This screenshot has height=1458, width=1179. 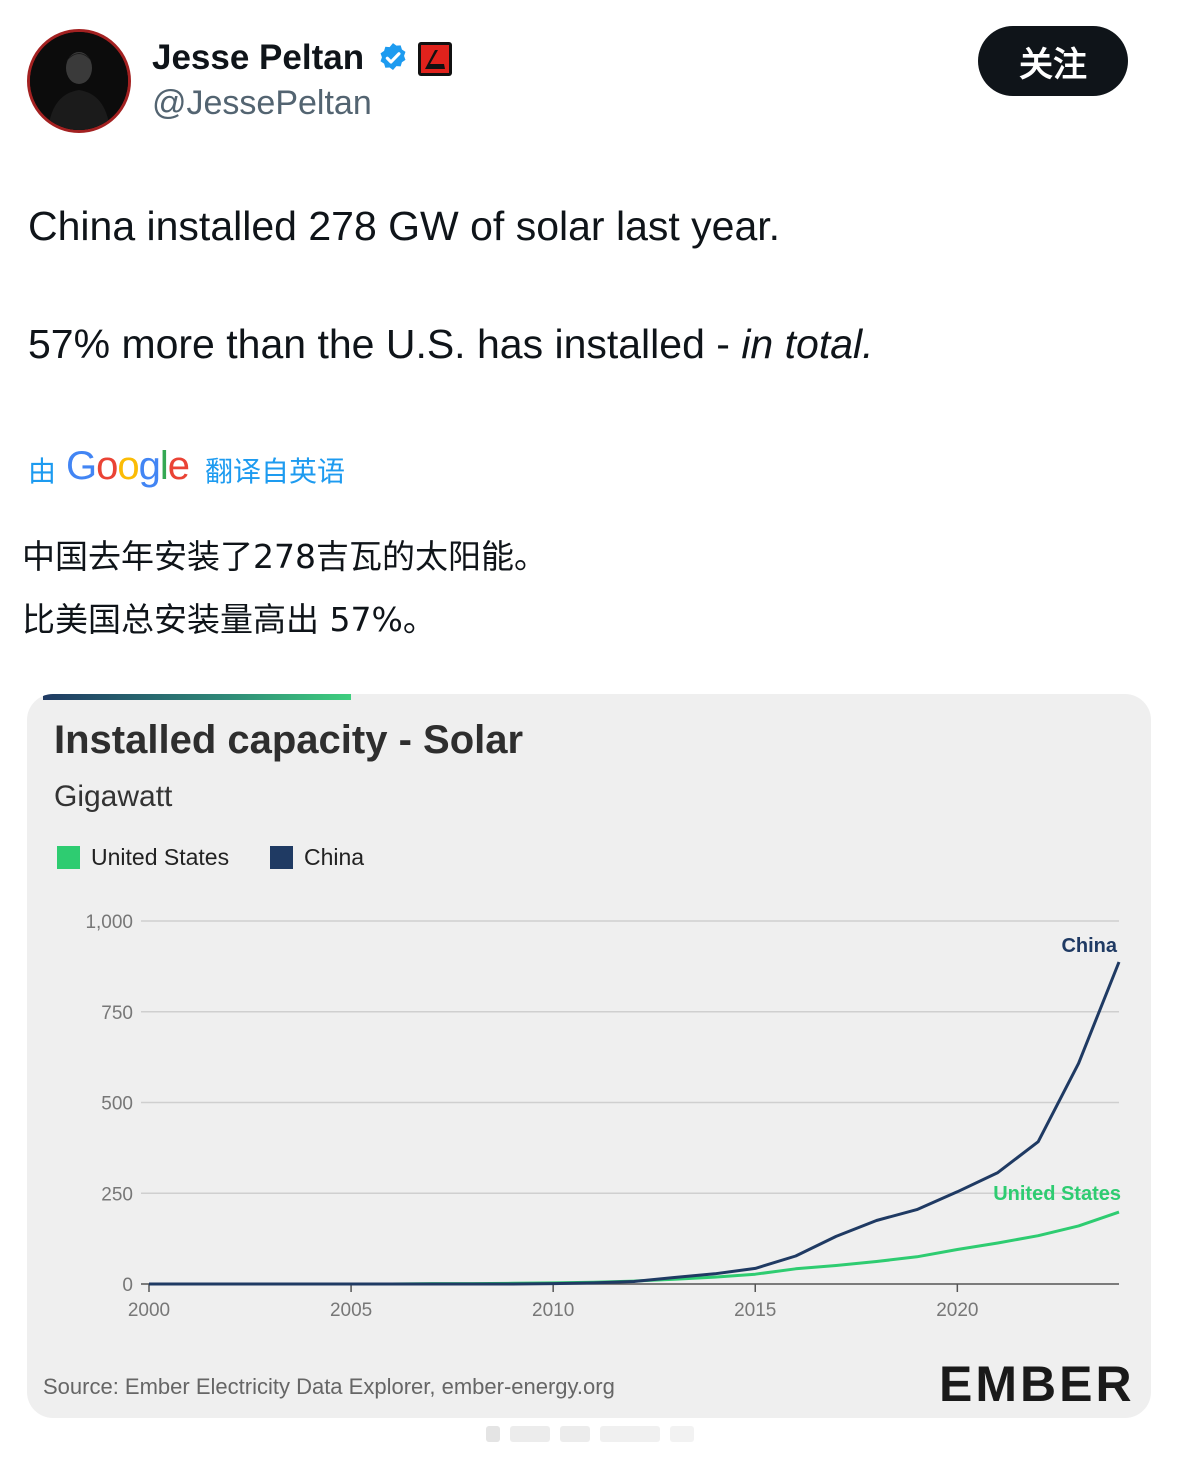 I want to click on y-tick-label: 250, so click(x=117, y=1194).